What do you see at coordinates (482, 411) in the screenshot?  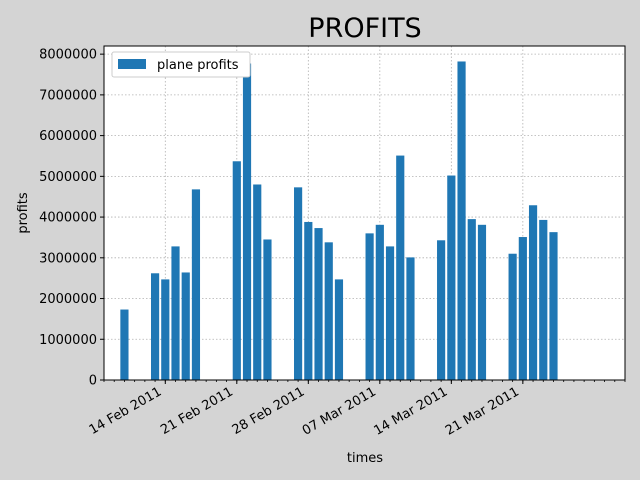 I see `x-tick-label: 21 Mar 2011` at bounding box center [482, 411].